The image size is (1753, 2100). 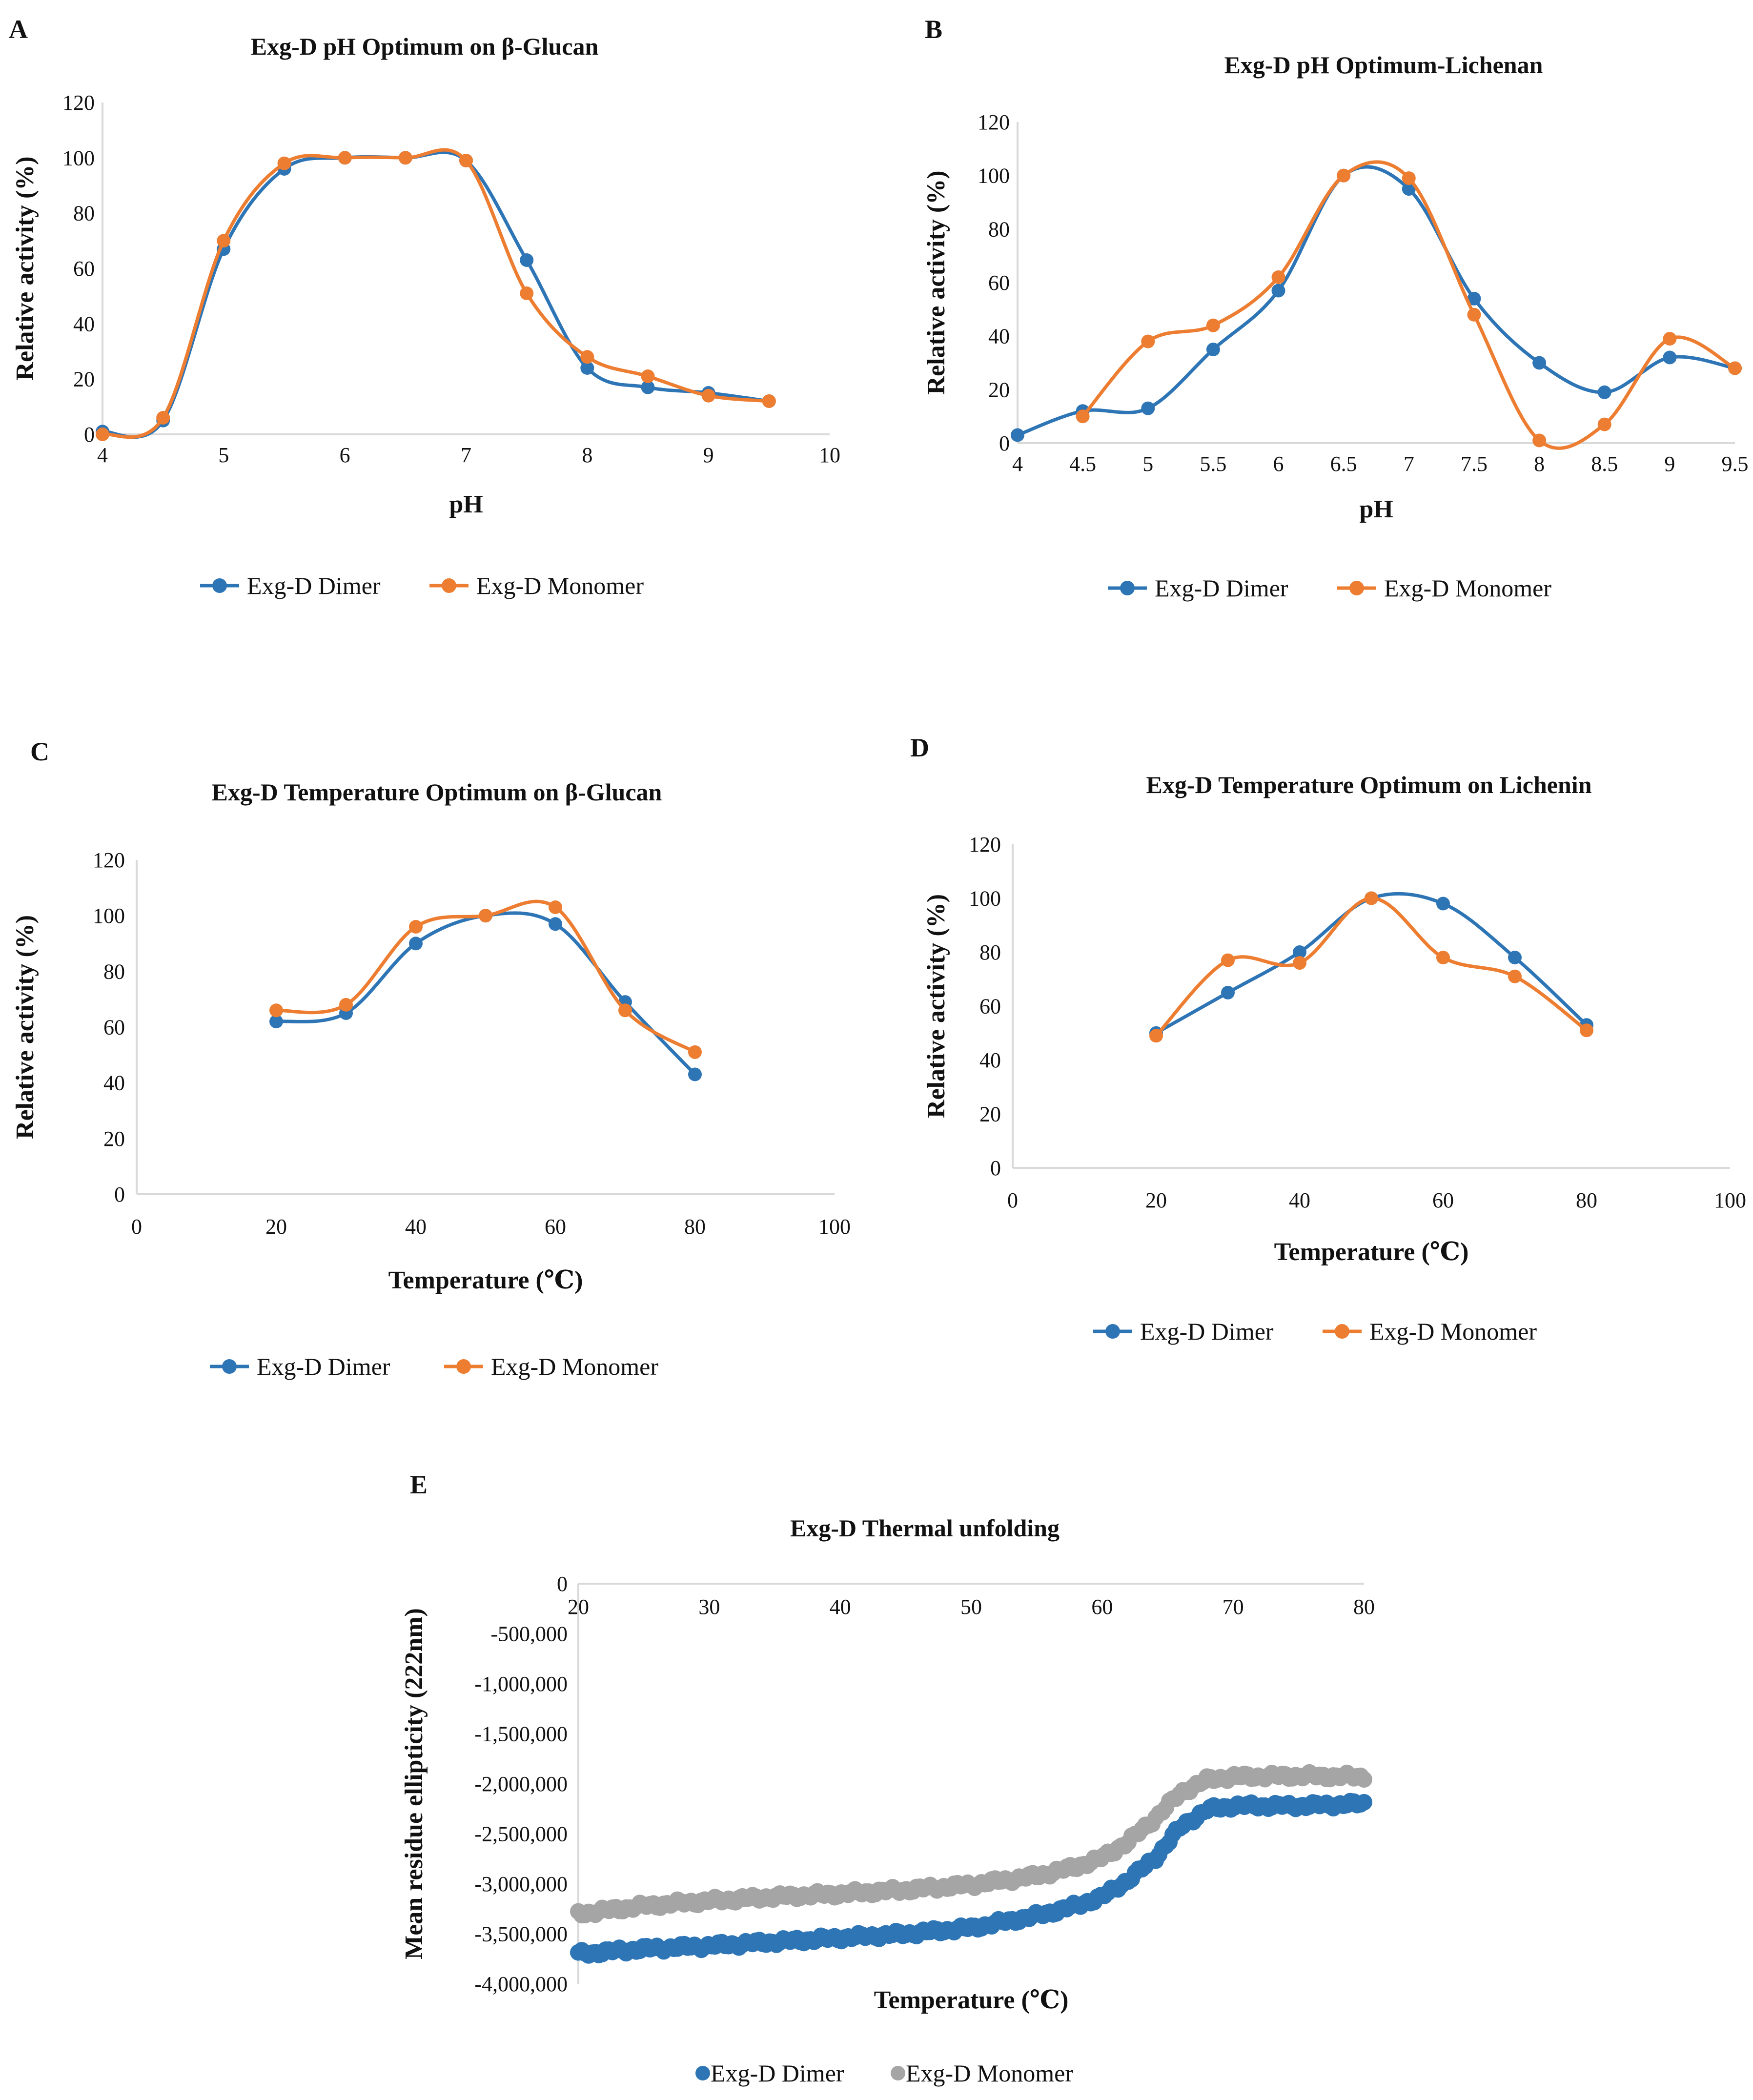 I want to click on panel-a-y-tick-label: 80, so click(x=84, y=214).